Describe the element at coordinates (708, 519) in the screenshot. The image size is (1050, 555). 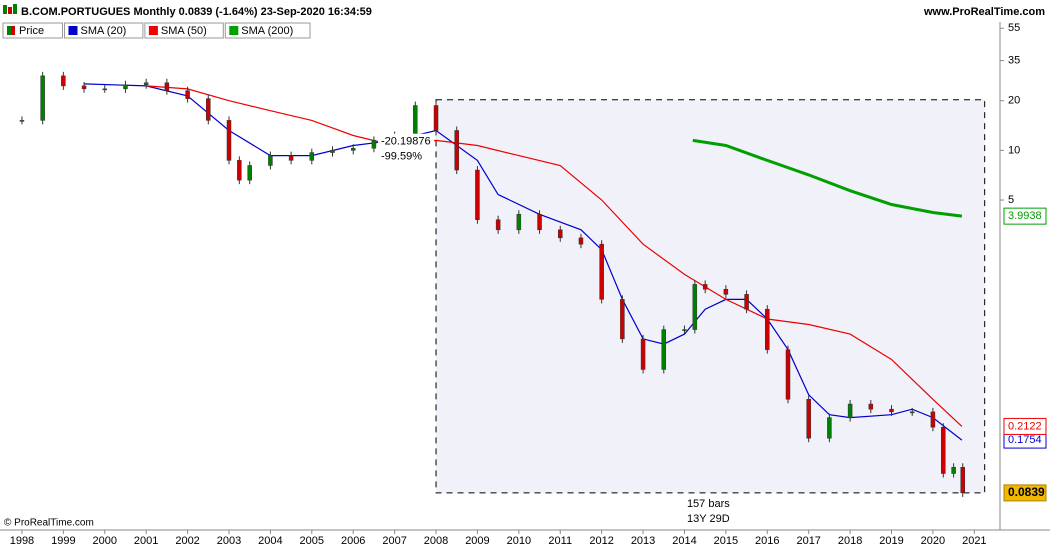
I see `measure-duration: 13Y 29D` at that location.